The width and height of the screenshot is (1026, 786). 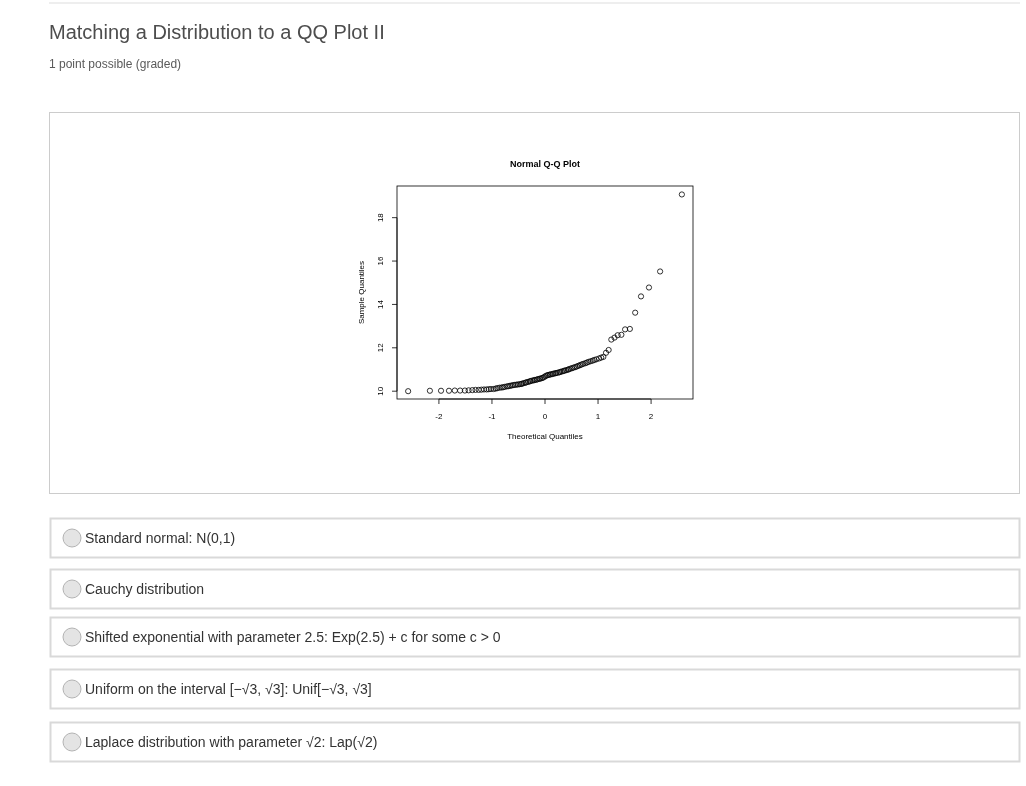 I want to click on x-tick-label: 1, so click(x=598, y=416).